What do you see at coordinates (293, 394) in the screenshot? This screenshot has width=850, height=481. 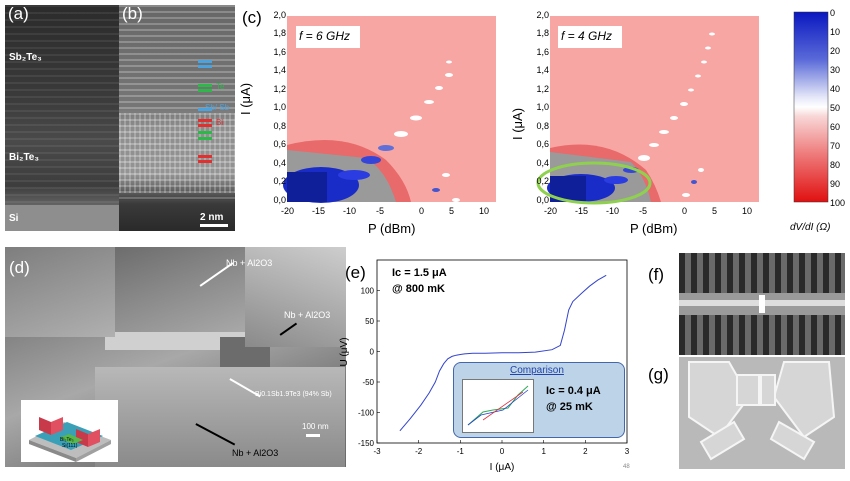 I see `annotation-bisbte: Bi0.1Sb1.9Te3 (94% Sb)` at bounding box center [293, 394].